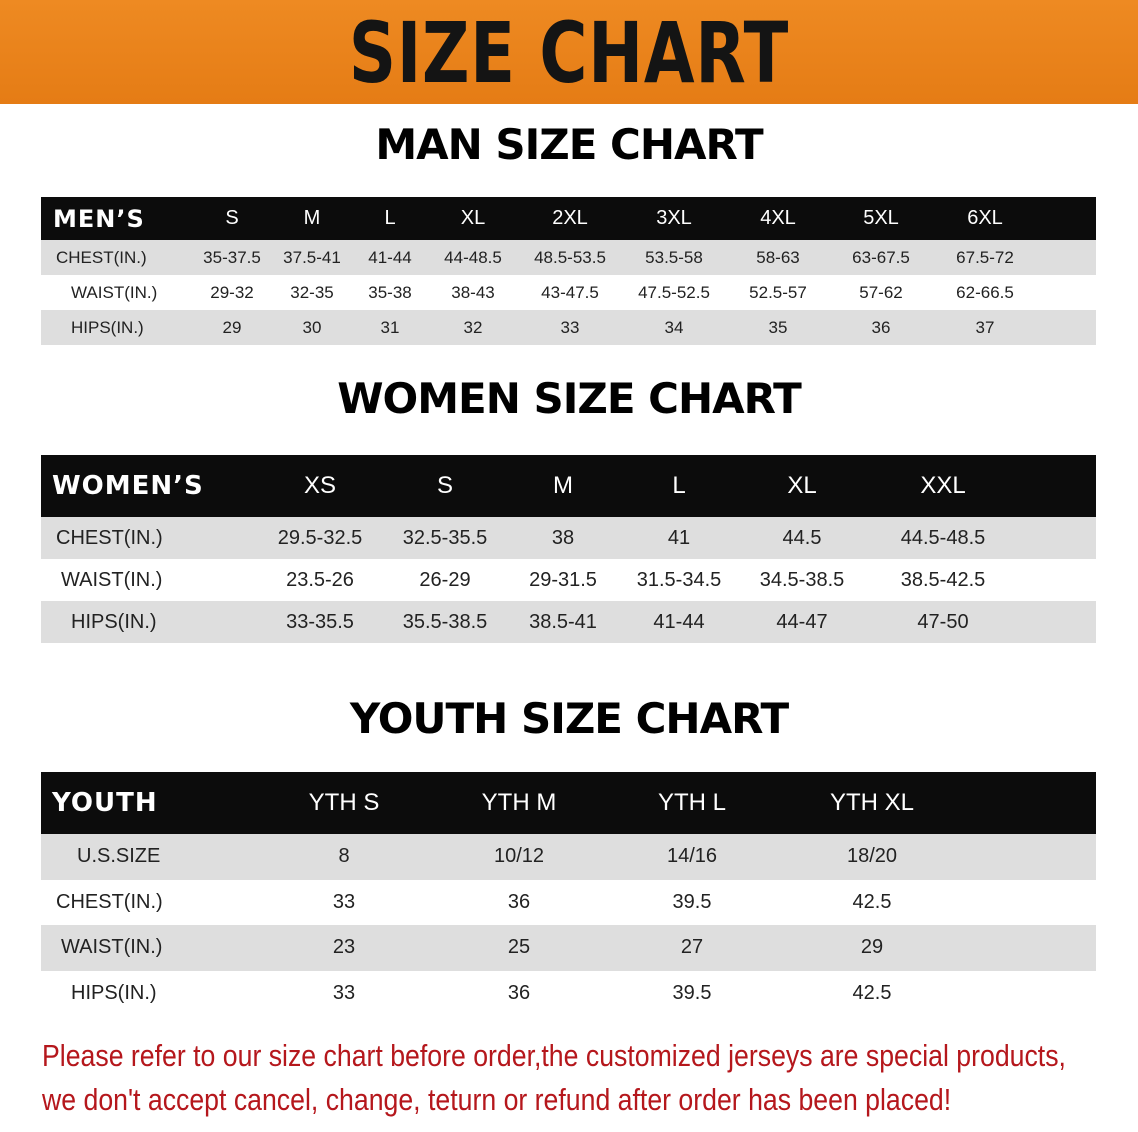 Image resolution: width=1138 pixels, height=1132 pixels. What do you see at coordinates (692, 856) in the screenshot?
I see `measurement-value: 14/16` at bounding box center [692, 856].